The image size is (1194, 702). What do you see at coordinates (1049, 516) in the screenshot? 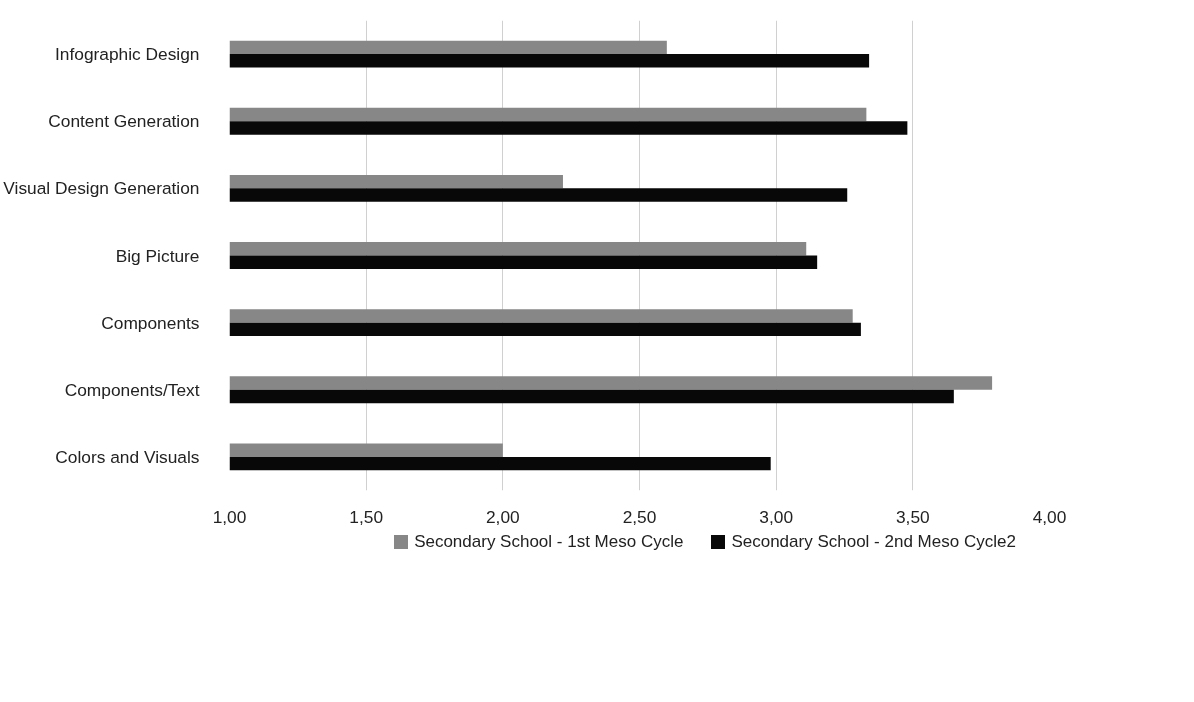
I see `x-tick-label: 4,00` at bounding box center [1049, 516].